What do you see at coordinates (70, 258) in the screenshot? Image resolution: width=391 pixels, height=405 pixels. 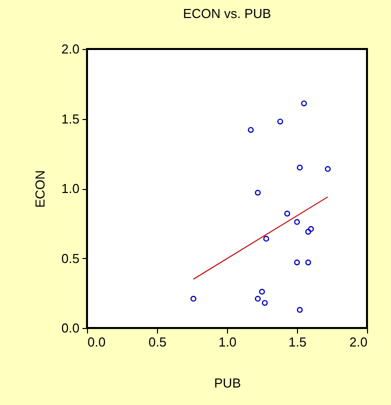 I see `y-tick-label: 0.5` at bounding box center [70, 258].